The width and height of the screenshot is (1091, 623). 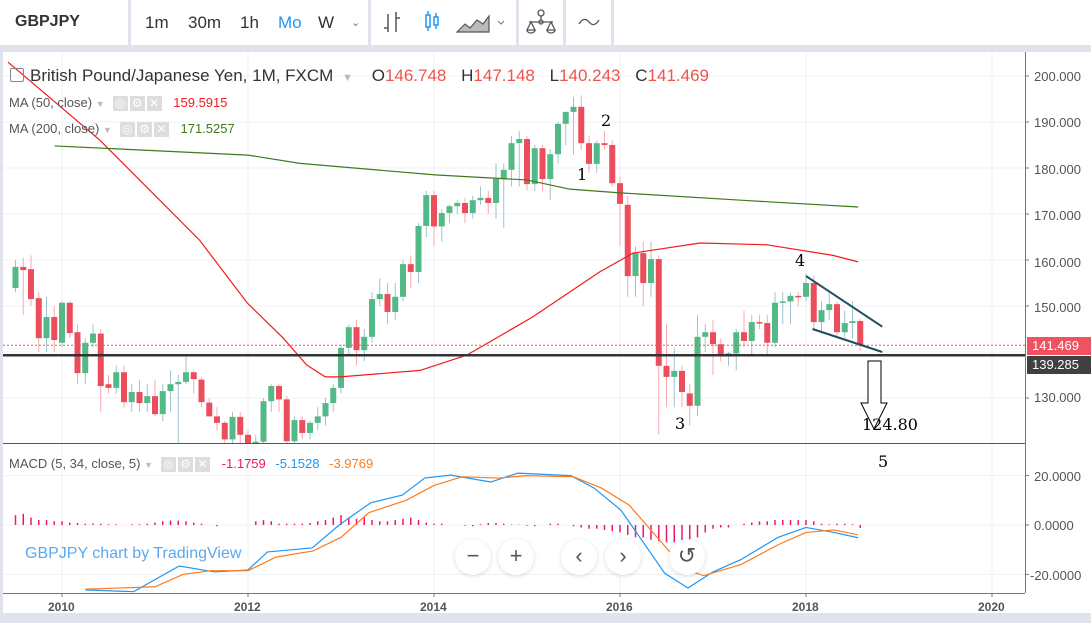 I want to click on price-tick: 180.000, so click(x=1057, y=169).